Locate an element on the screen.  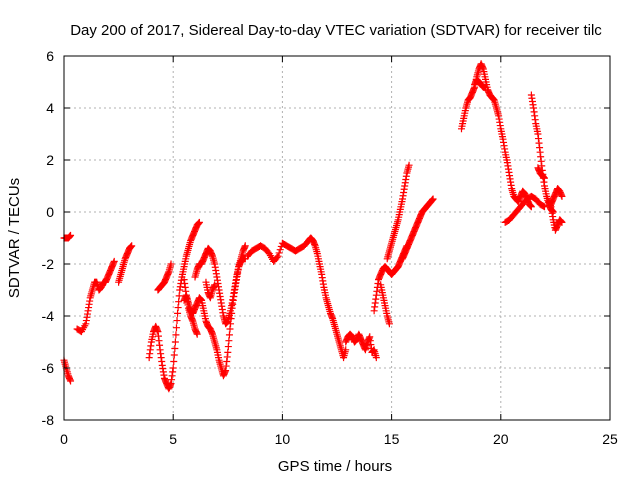
y-tick-label: -2 is located at coordinates (48, 264).